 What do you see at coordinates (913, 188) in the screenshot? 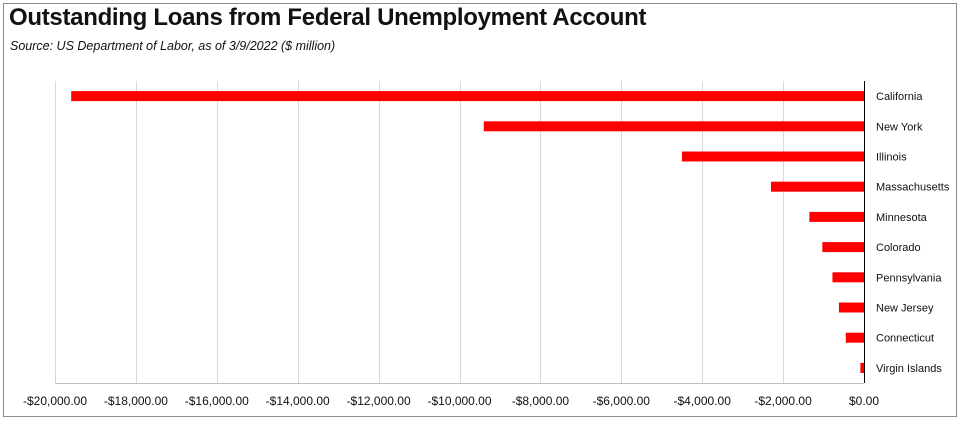
I see `category-label: Massachusetts` at bounding box center [913, 188].